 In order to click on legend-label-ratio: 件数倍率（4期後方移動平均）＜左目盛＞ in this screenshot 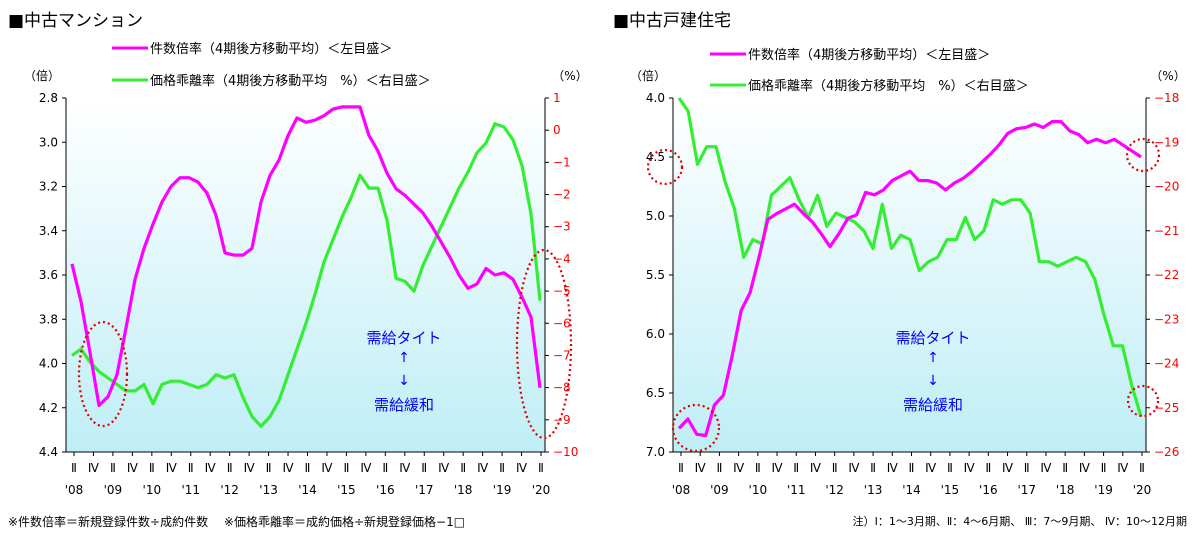, I will do `click(271, 49)`.